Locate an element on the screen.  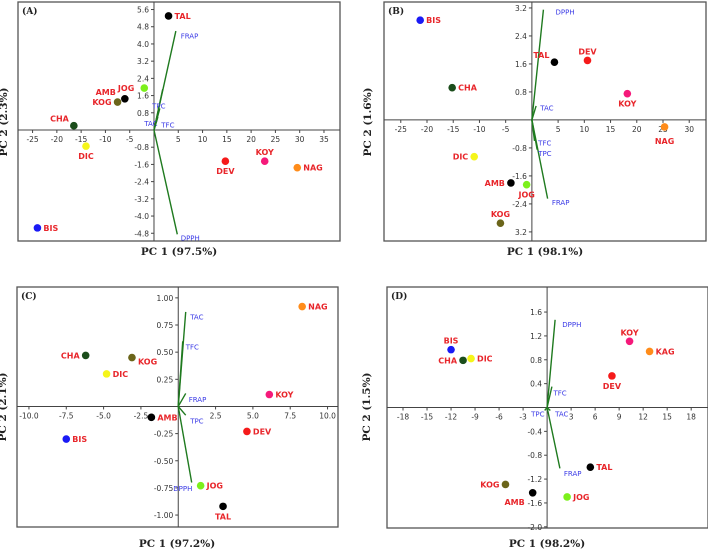
y-tick-label: 1.00 is located at coordinates (165, 298).